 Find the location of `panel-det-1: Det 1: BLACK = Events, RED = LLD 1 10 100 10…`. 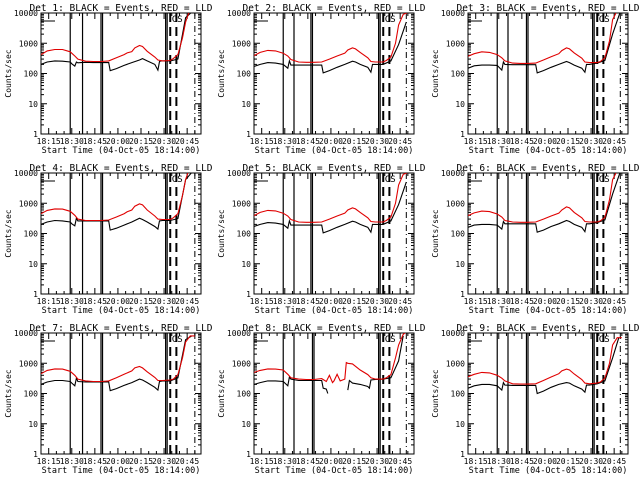

panel-det-1: Det 1: BLACK = Events, RED = LLD 1 10 100 10… is located at coordinates (108, 79).